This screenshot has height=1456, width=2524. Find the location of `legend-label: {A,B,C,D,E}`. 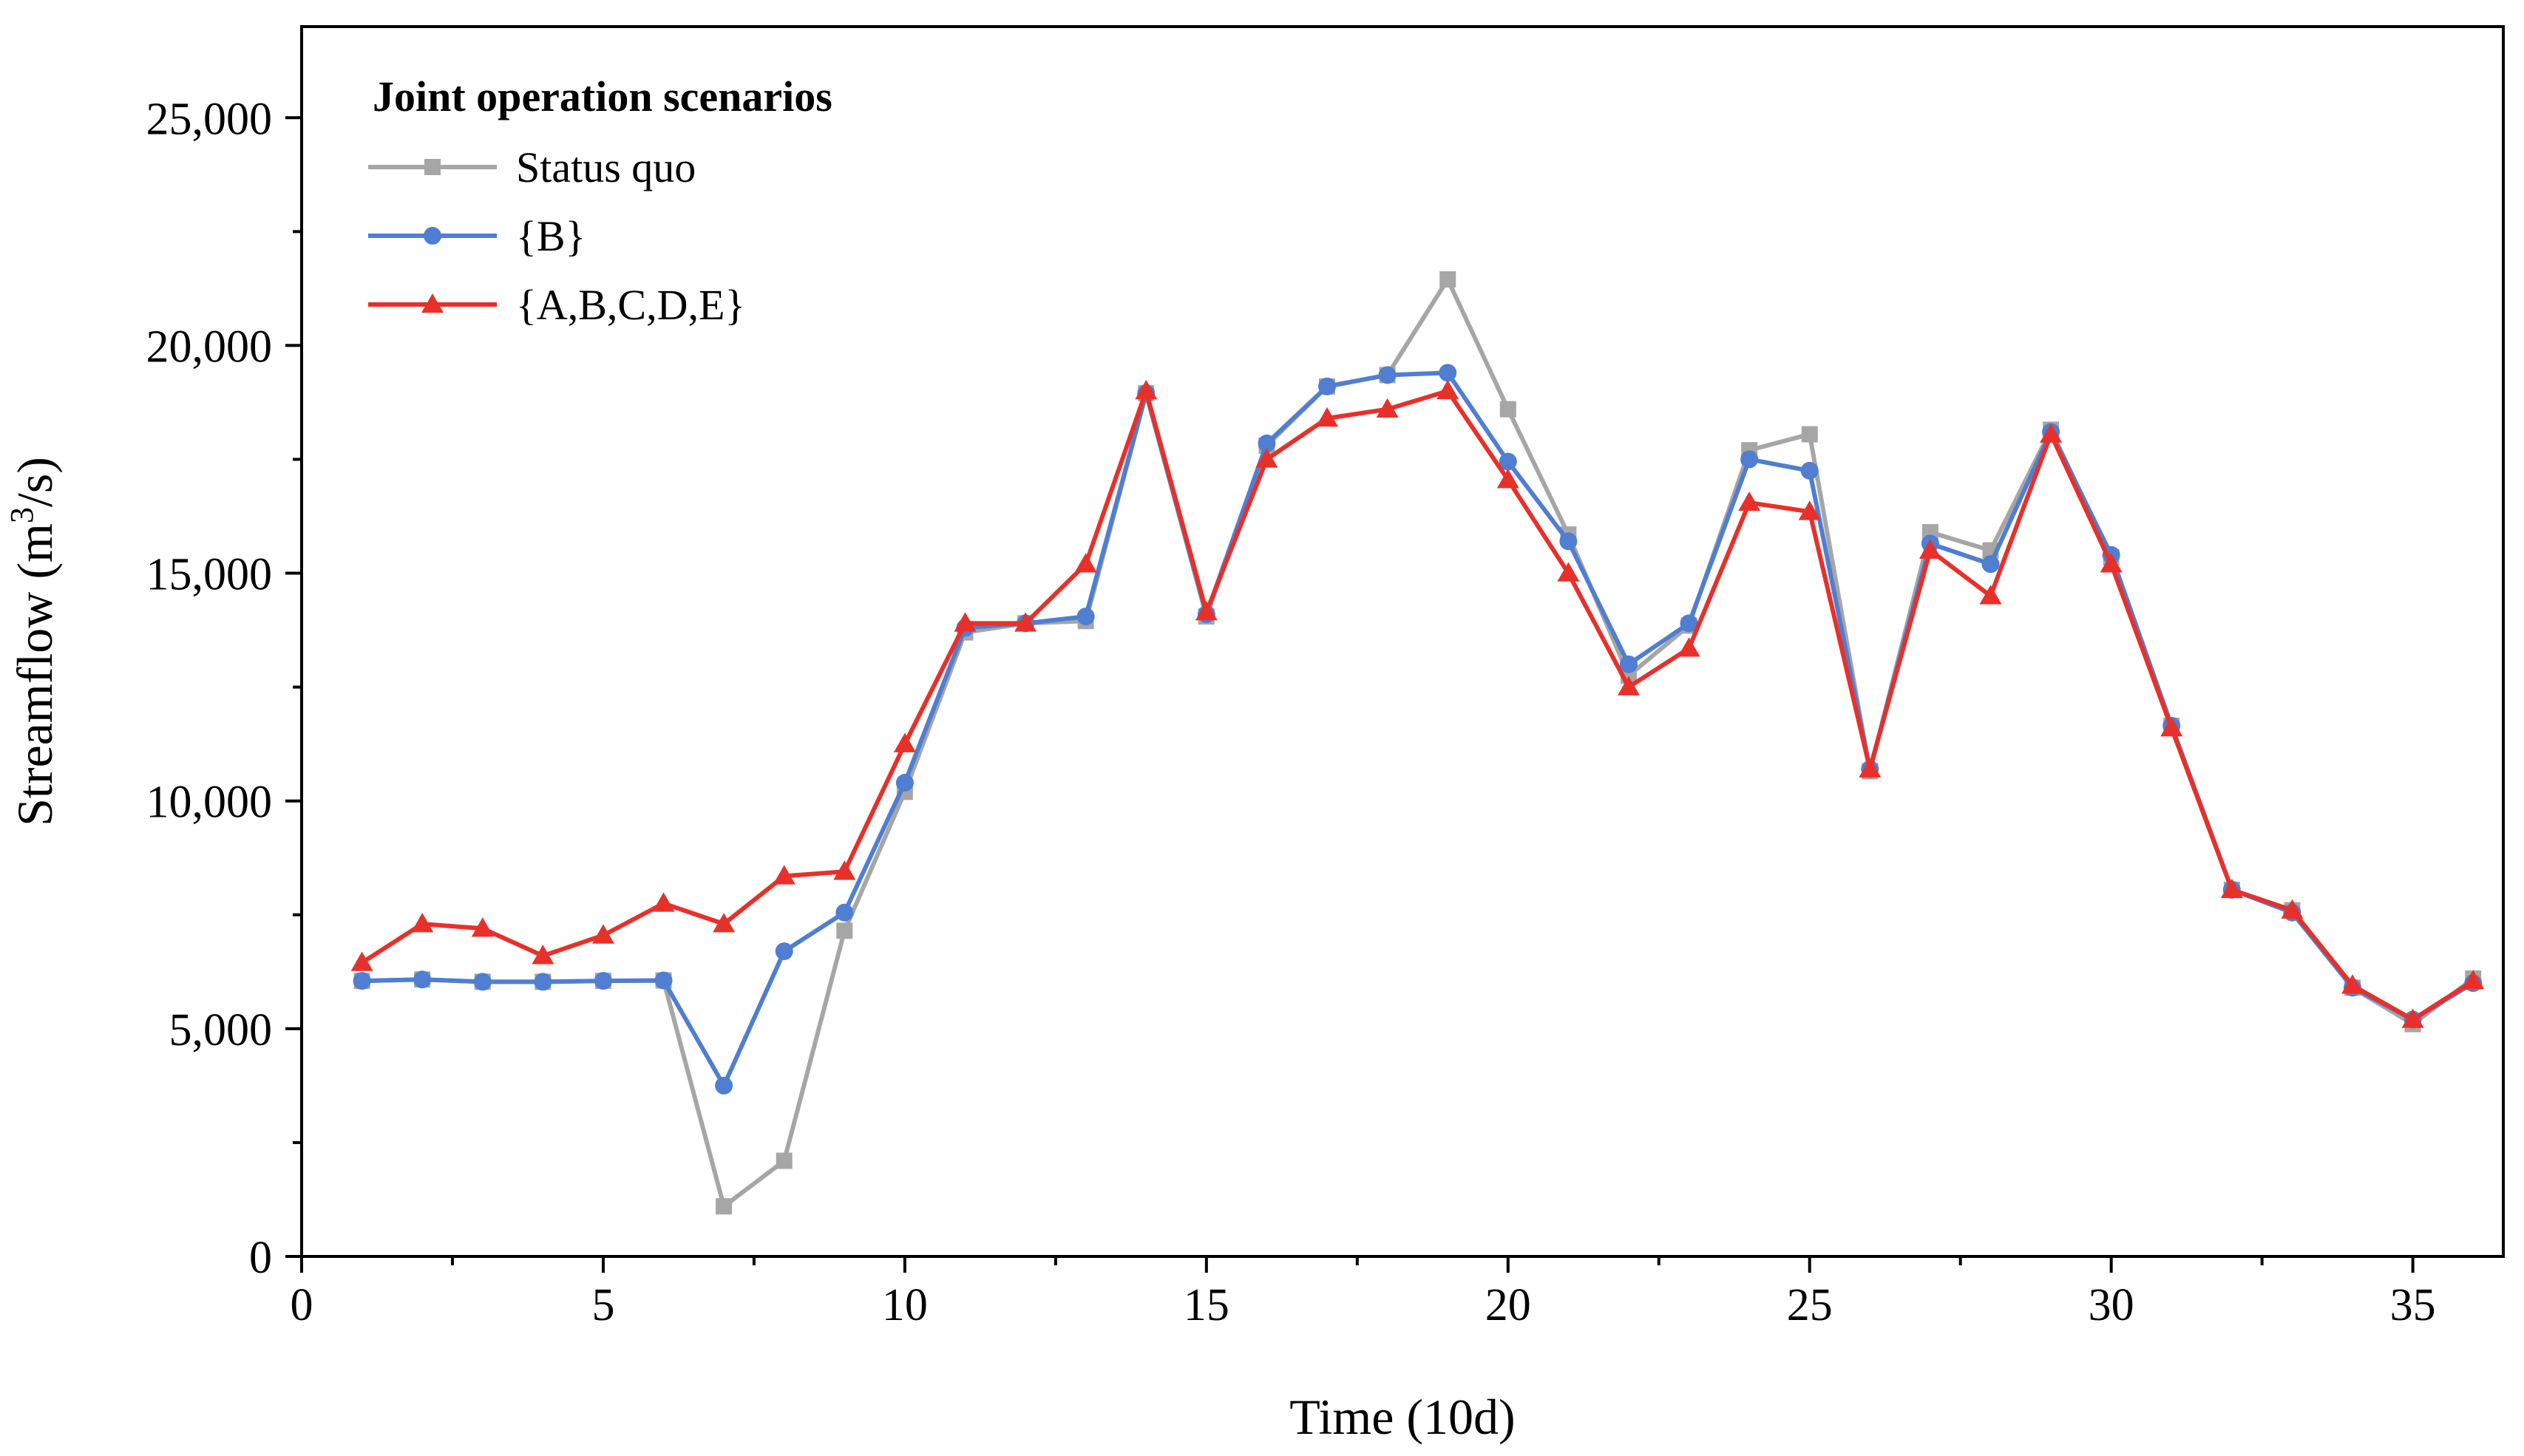

legend-label: {A,B,C,D,E} is located at coordinates (630, 305).